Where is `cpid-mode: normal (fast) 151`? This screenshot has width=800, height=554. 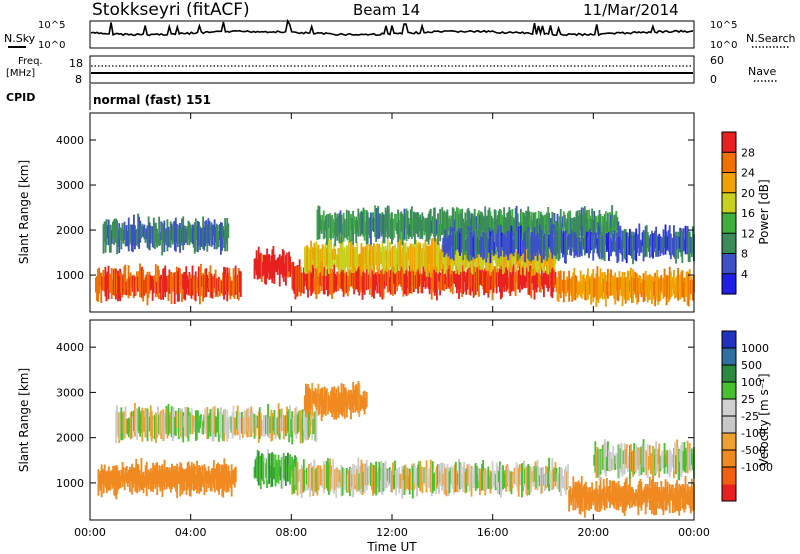
cpid-mode: normal (fast) 151 is located at coordinates (152, 100).